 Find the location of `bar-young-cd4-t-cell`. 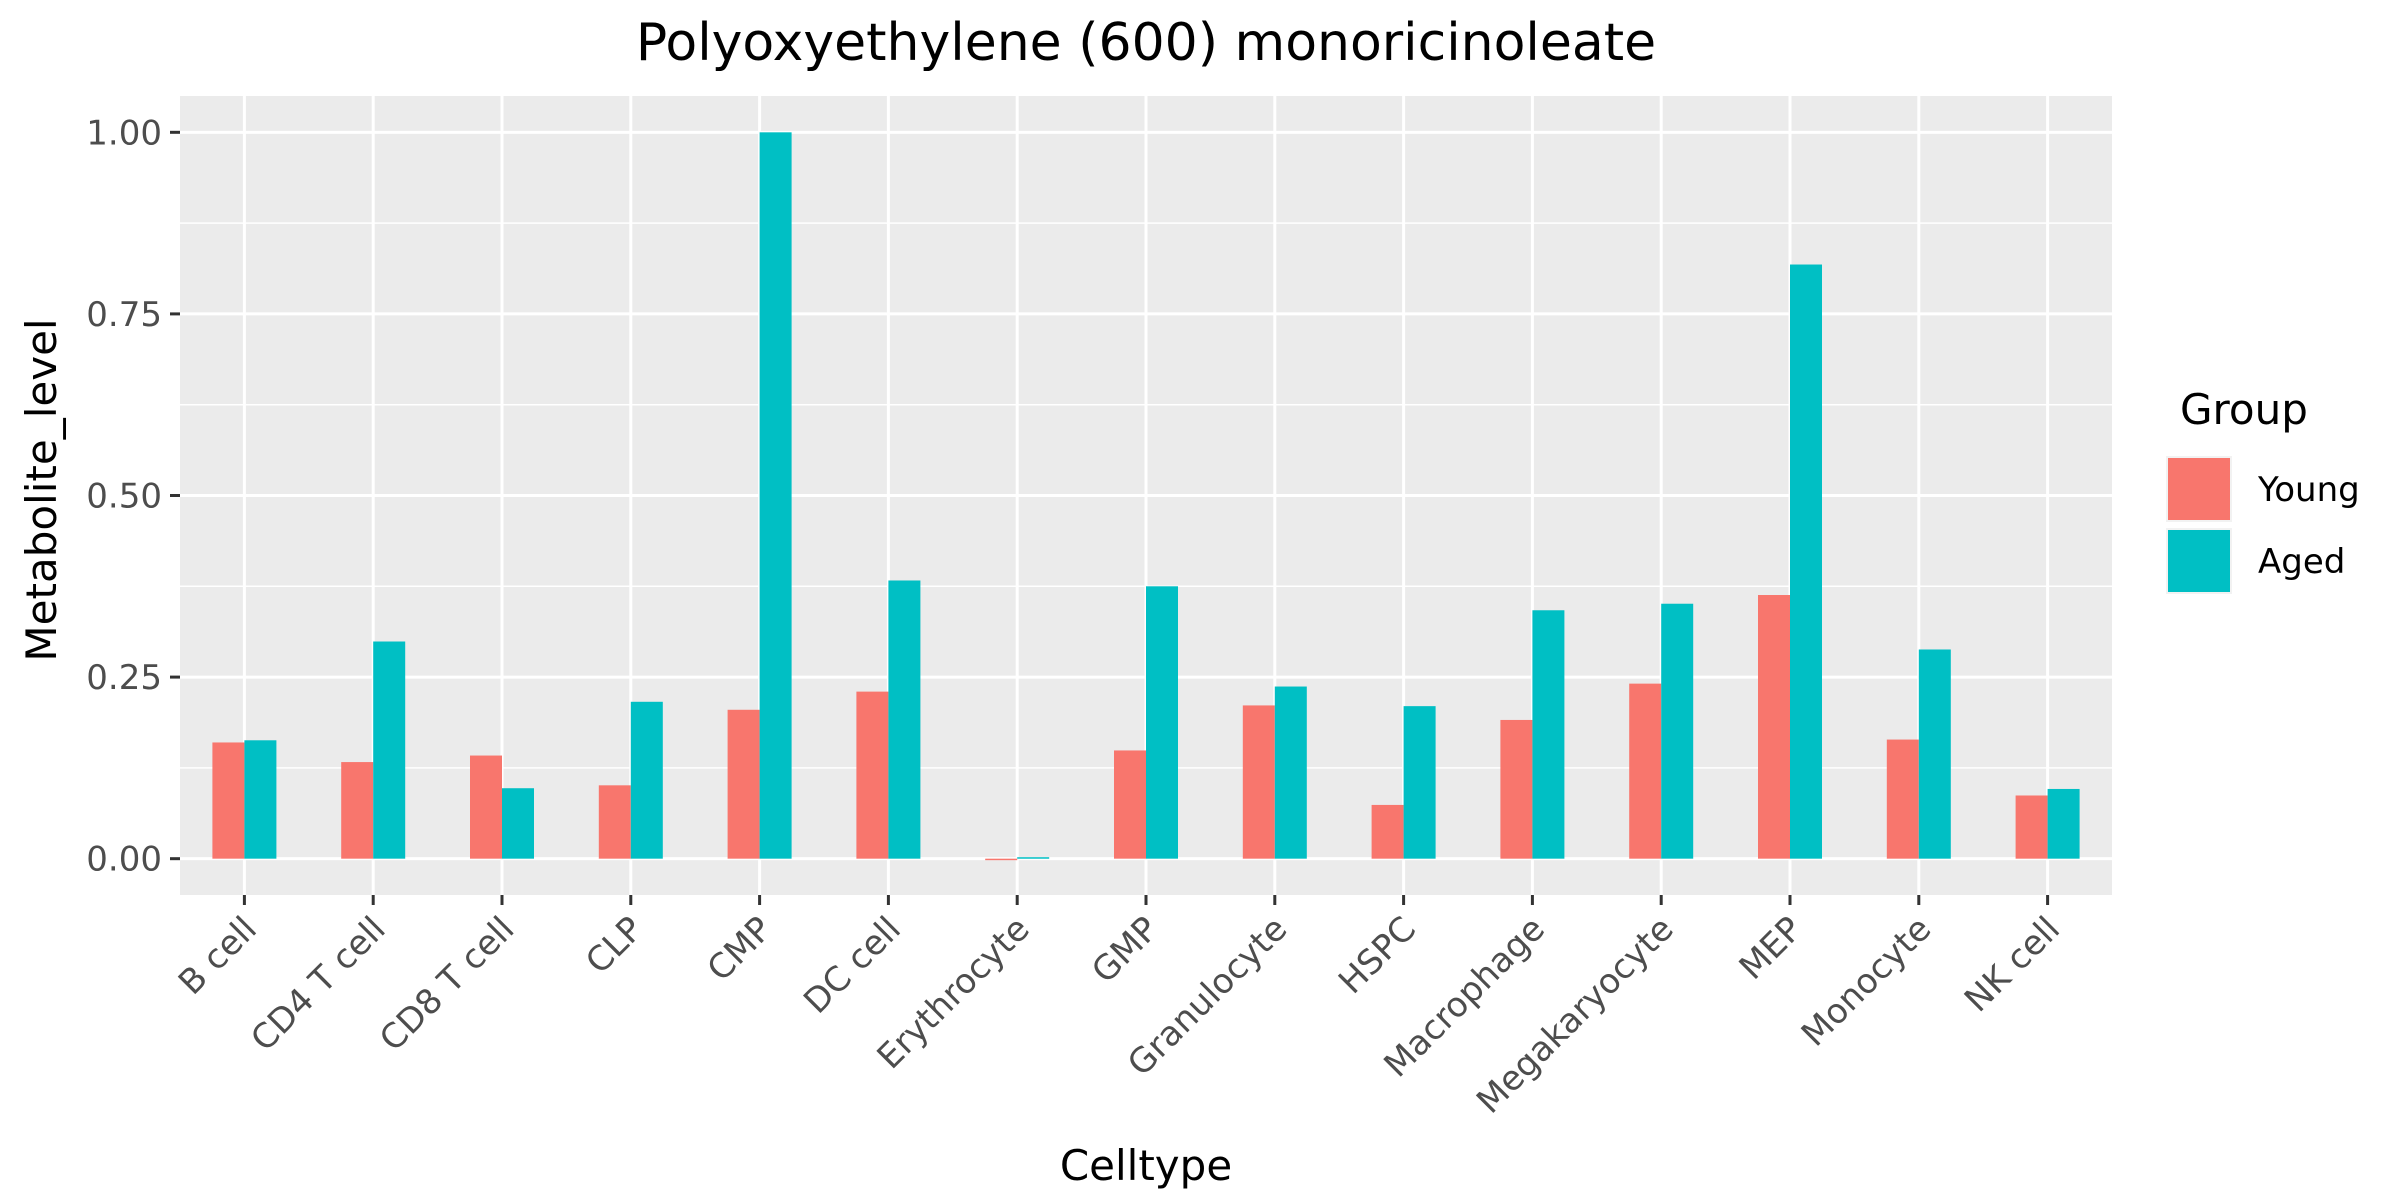

bar-young-cd4-t-cell is located at coordinates (357, 810).